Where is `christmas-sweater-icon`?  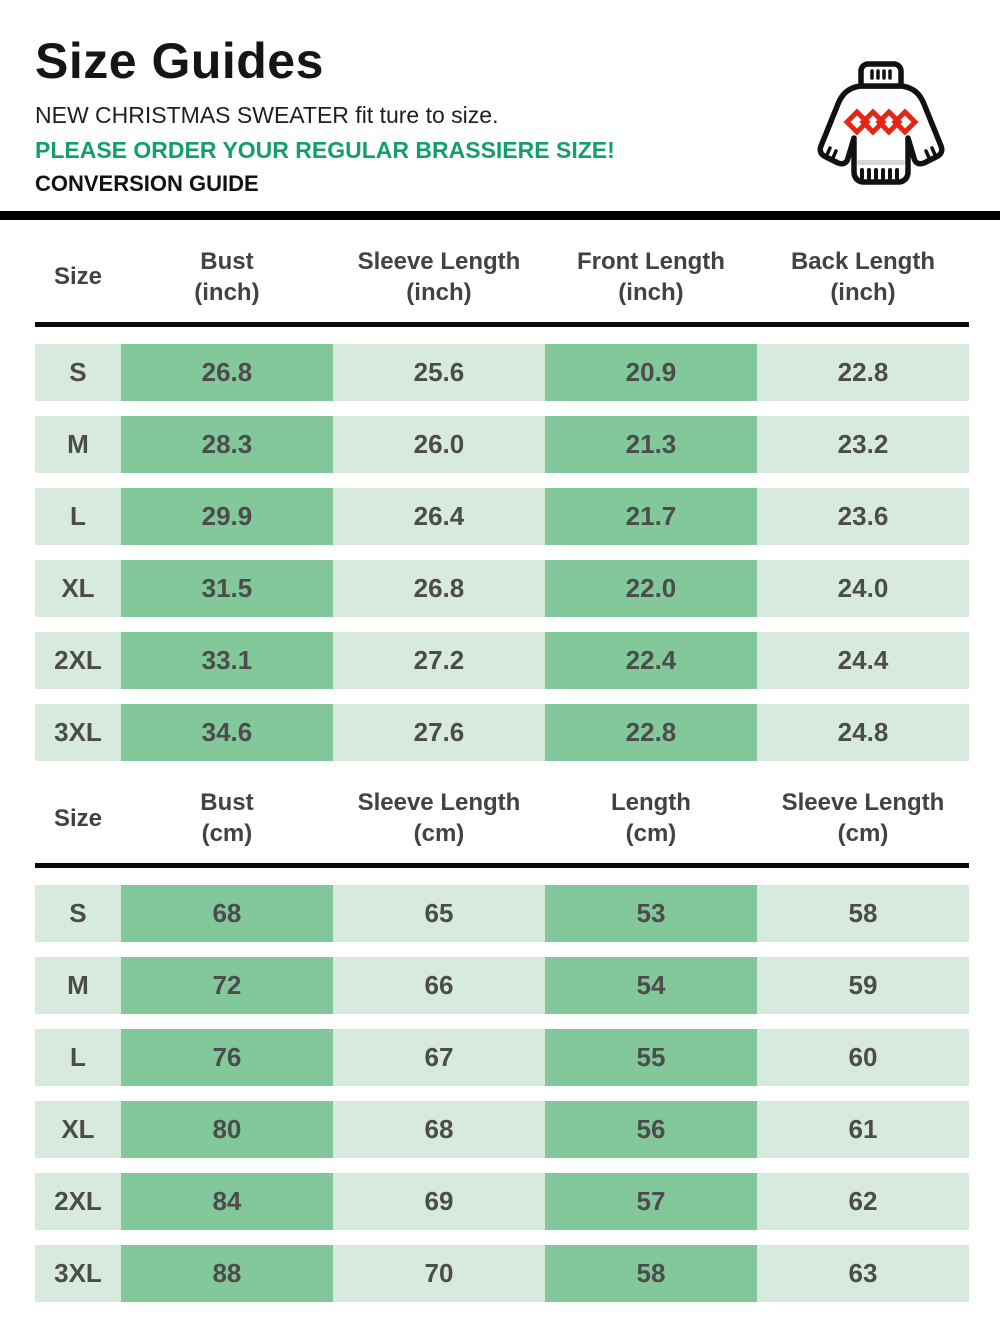 christmas-sweater-icon is located at coordinates (881, 126).